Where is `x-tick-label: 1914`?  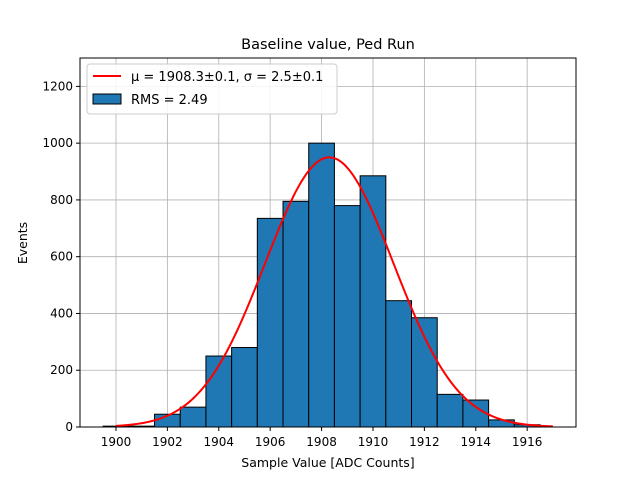 x-tick-label: 1914 is located at coordinates (475, 442).